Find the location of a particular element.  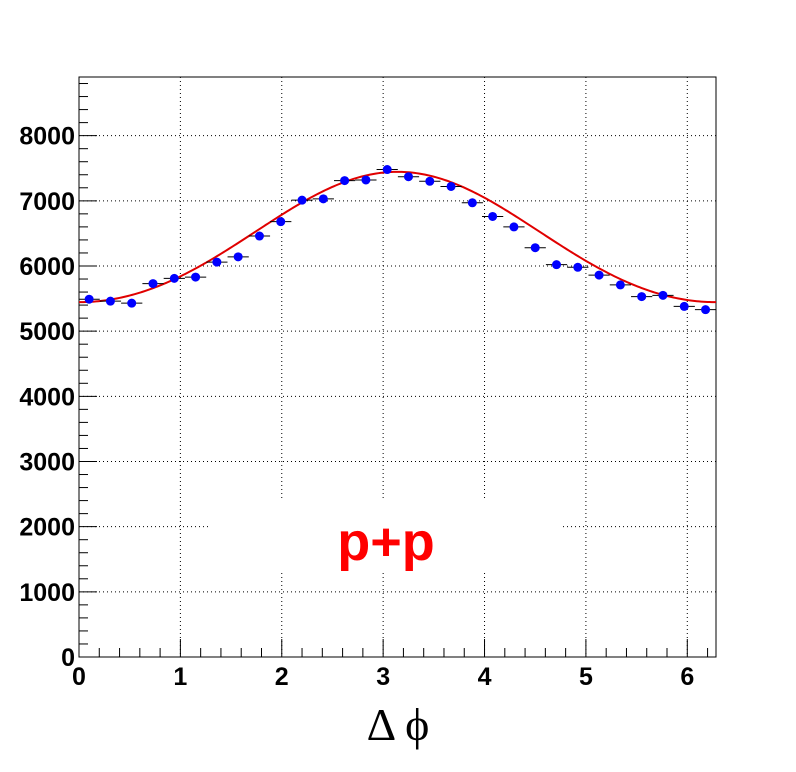

y-tick-label: 6000 is located at coordinates (47, 267).